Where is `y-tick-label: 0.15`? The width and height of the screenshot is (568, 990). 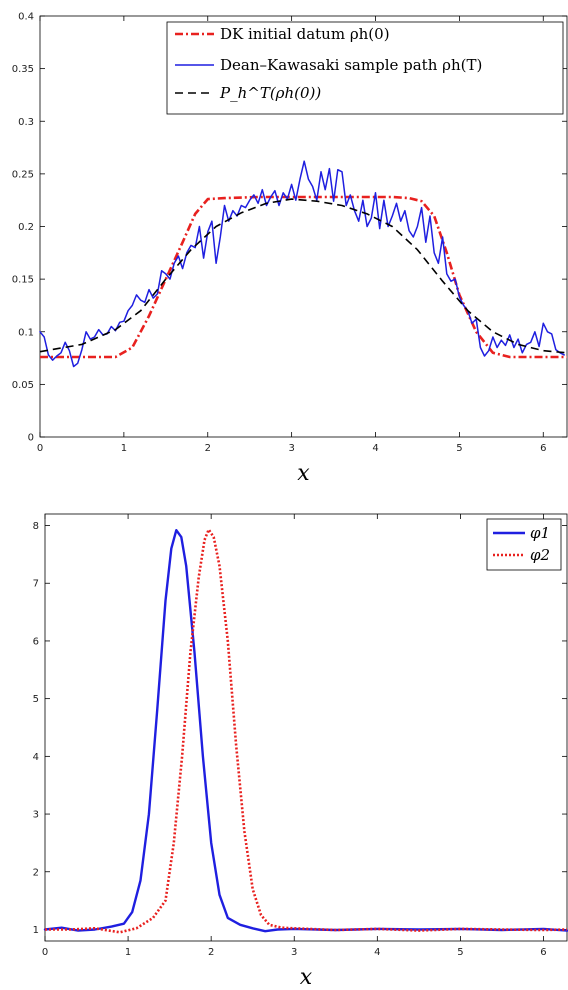 y-tick-label: 0.15 is located at coordinates (23, 280).